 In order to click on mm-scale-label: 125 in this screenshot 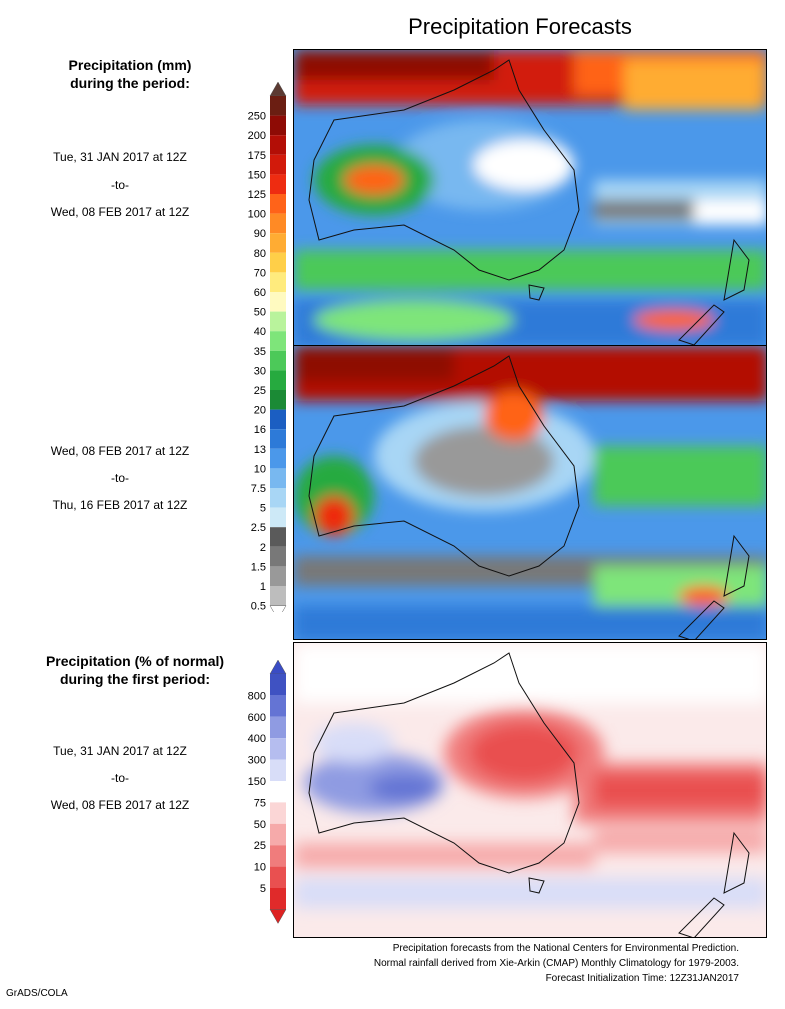, I will do `click(257, 195)`.